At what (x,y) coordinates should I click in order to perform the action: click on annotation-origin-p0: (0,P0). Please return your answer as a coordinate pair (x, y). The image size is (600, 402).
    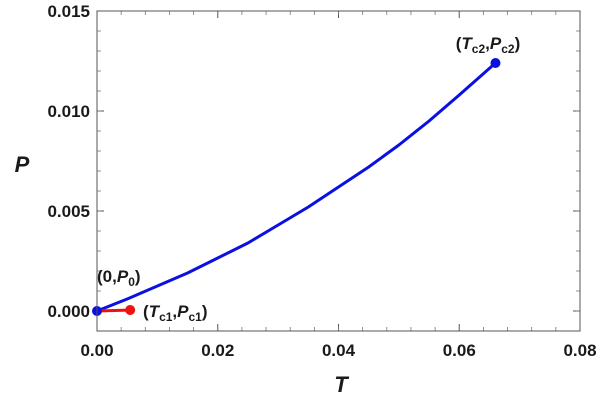
    Looking at the image, I should click on (119, 278).